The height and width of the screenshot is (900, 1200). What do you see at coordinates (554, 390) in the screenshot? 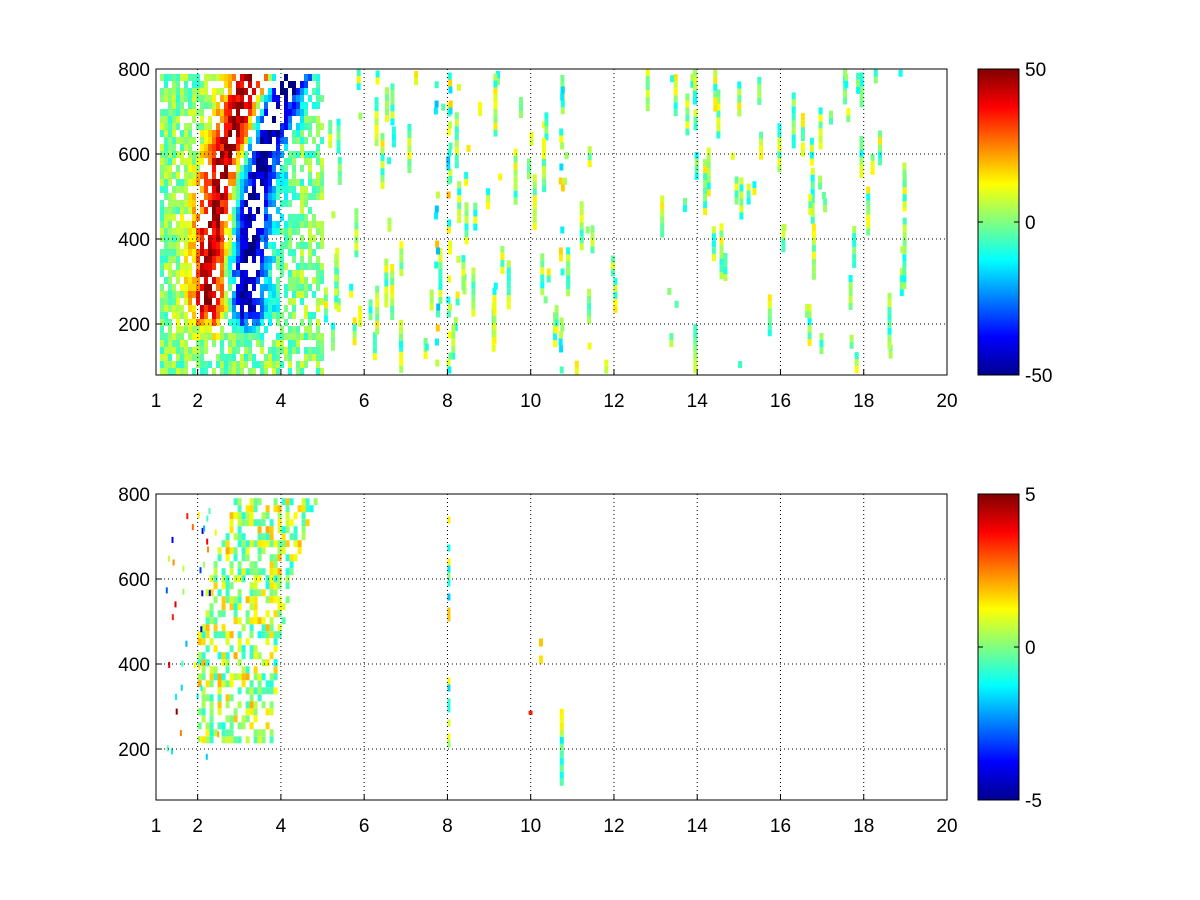
I see `top-x-ticks: 1 2 4 6 8 10 12 14 16 18 20` at bounding box center [554, 390].